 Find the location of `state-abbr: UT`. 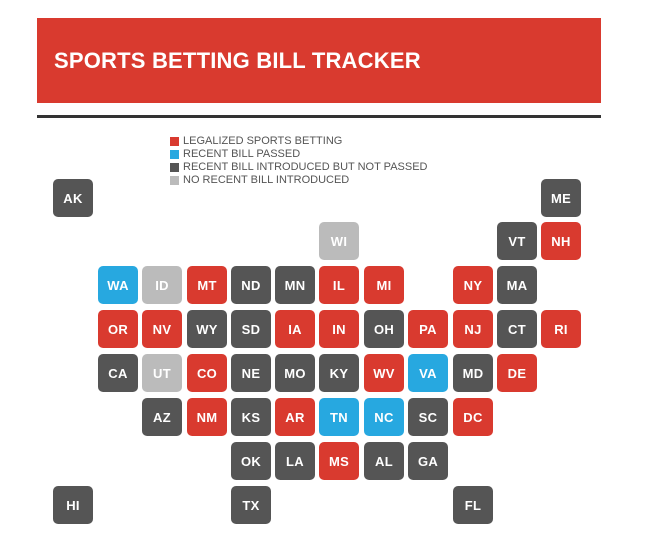

state-abbr: UT is located at coordinates (162, 373).